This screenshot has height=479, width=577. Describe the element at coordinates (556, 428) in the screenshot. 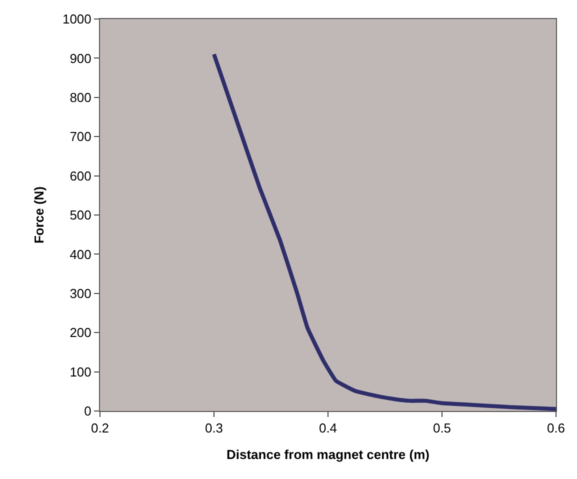

I see `x-tick-label: 0.6` at that location.